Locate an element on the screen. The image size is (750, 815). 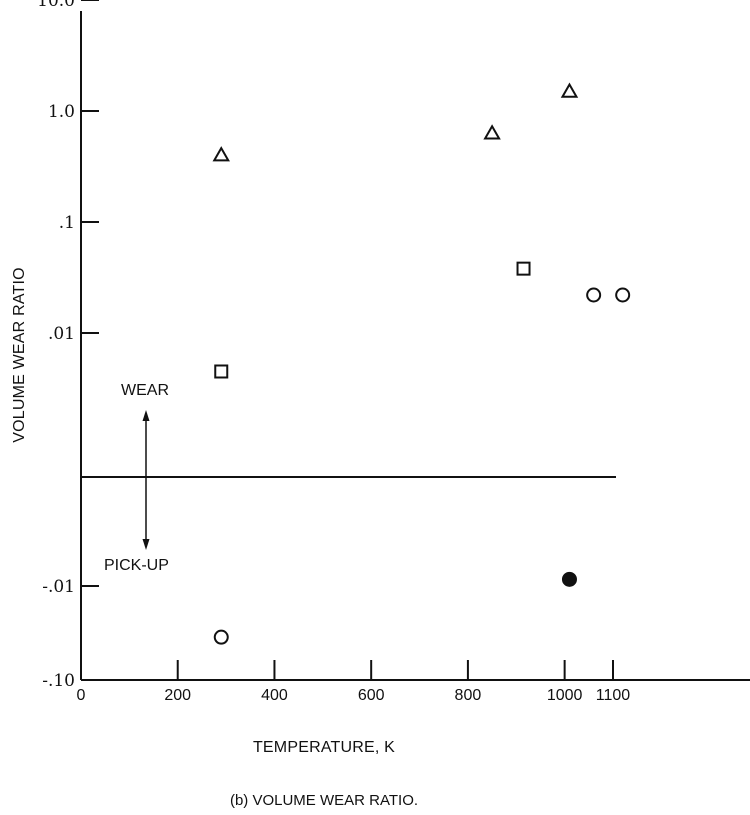
y-tick-label: -.01 is located at coordinates (58, 587).